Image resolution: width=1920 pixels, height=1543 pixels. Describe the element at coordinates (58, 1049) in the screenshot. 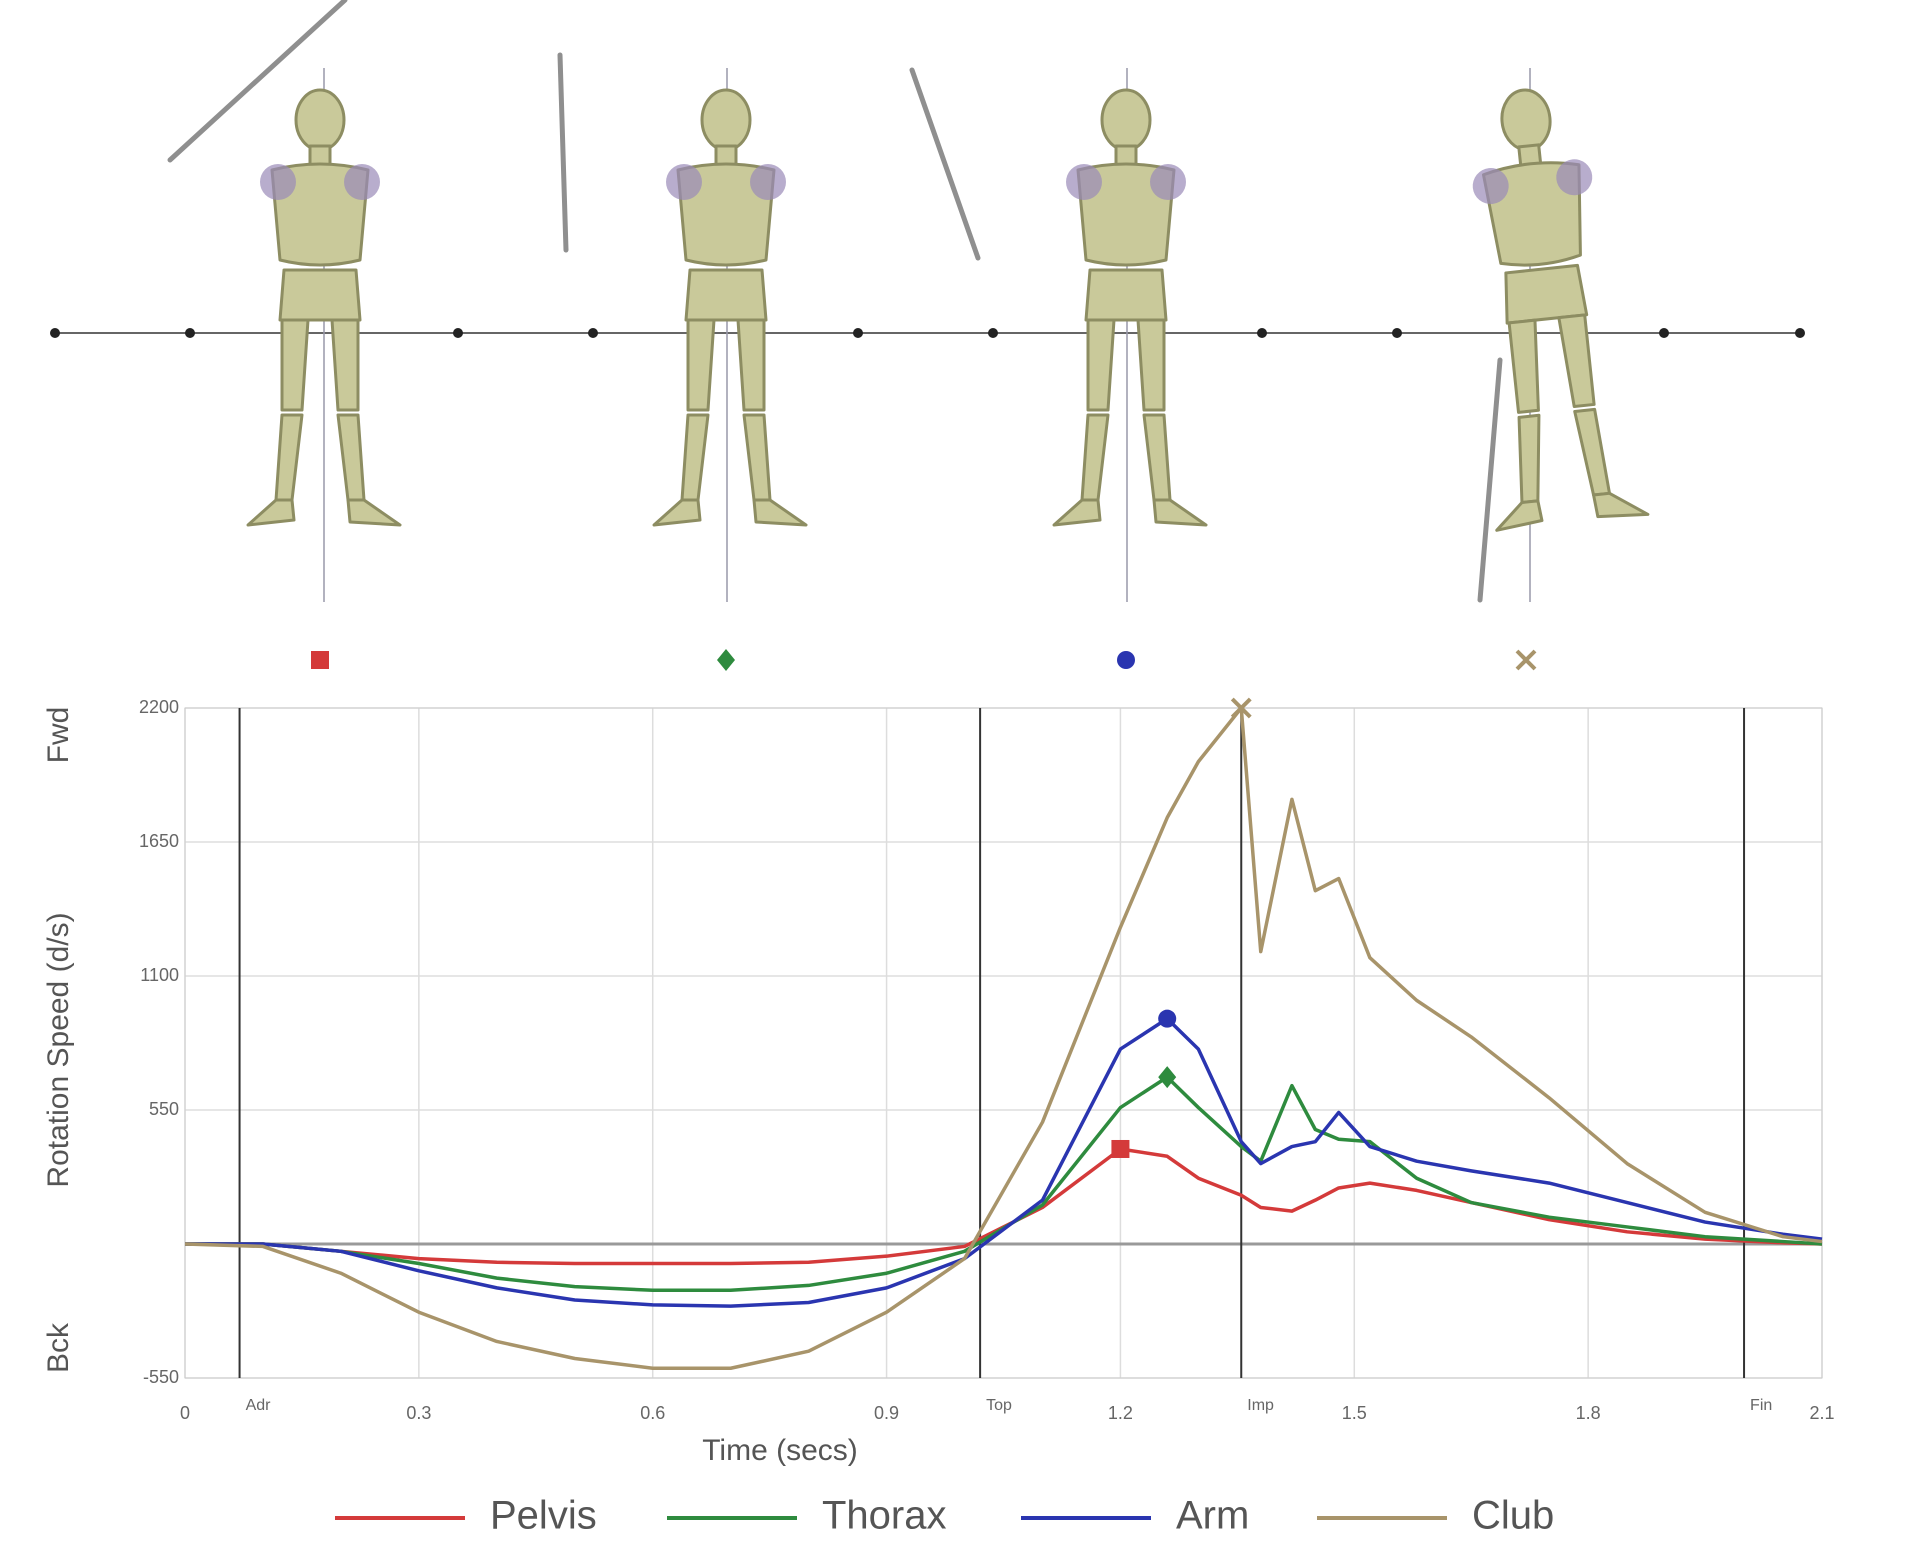

I see `y-axis-title: Rotation Speed (d/s)` at that location.